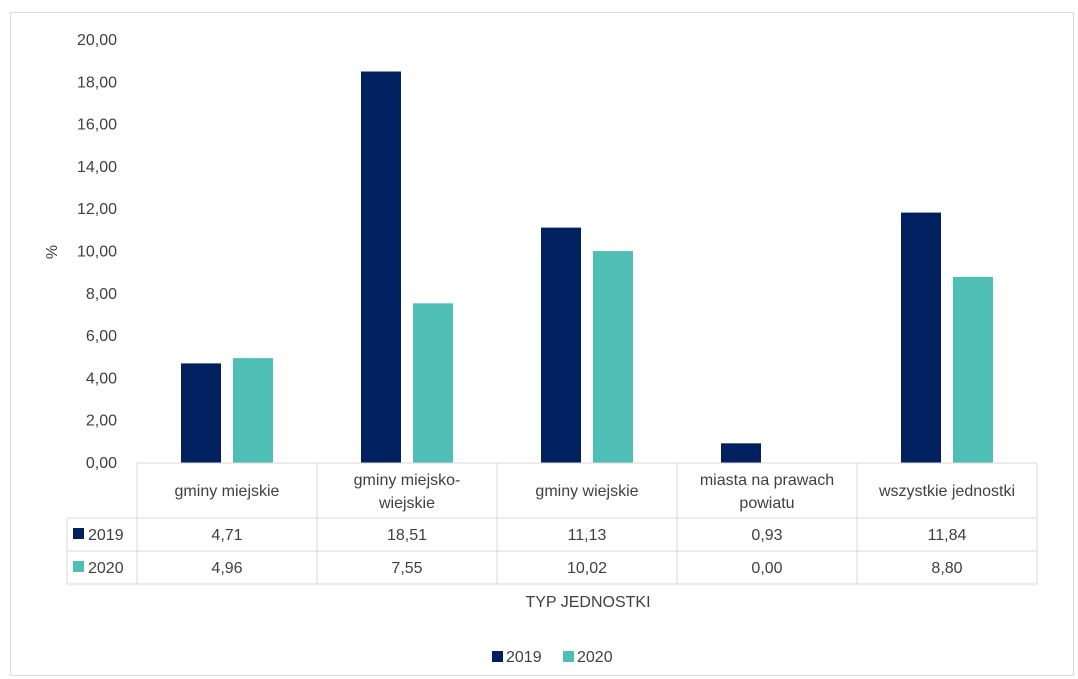  Describe the element at coordinates (586, 491) in the screenshot. I see `category-label: gminy wiejskie` at that location.